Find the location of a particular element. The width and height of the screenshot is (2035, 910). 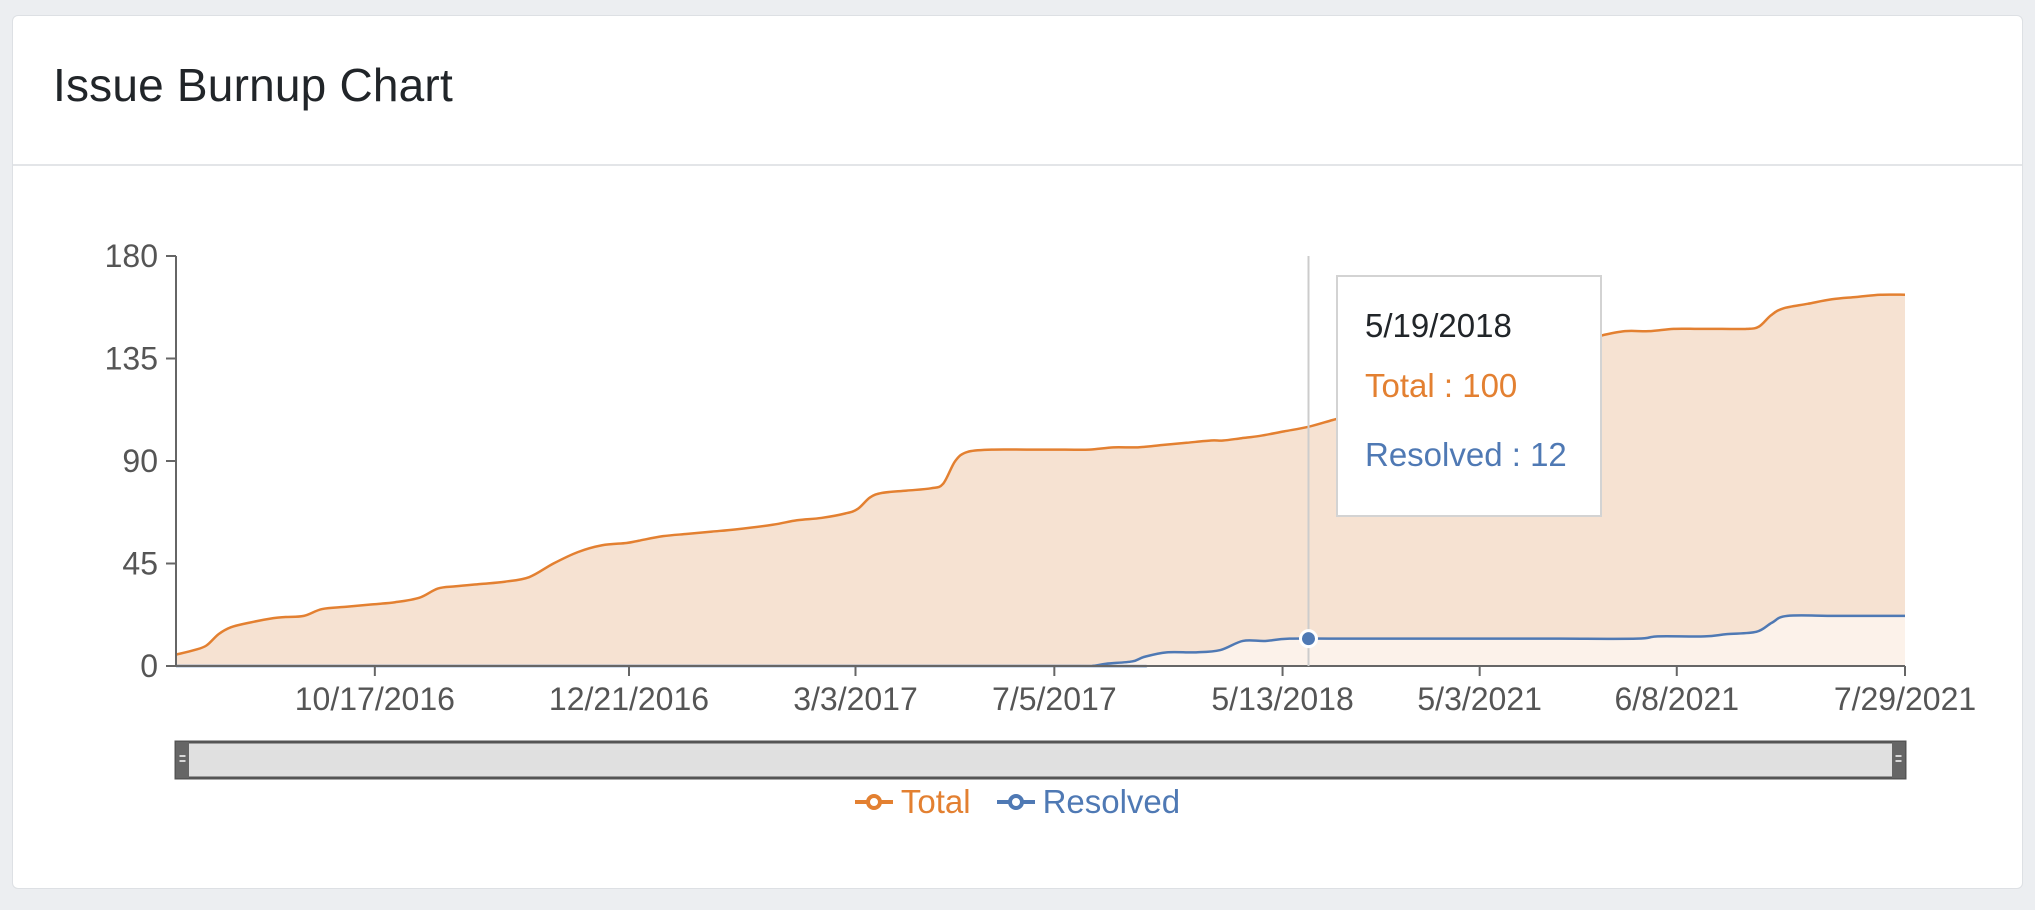

x-tick-label: 7/29/2021 is located at coordinates (1905, 699).